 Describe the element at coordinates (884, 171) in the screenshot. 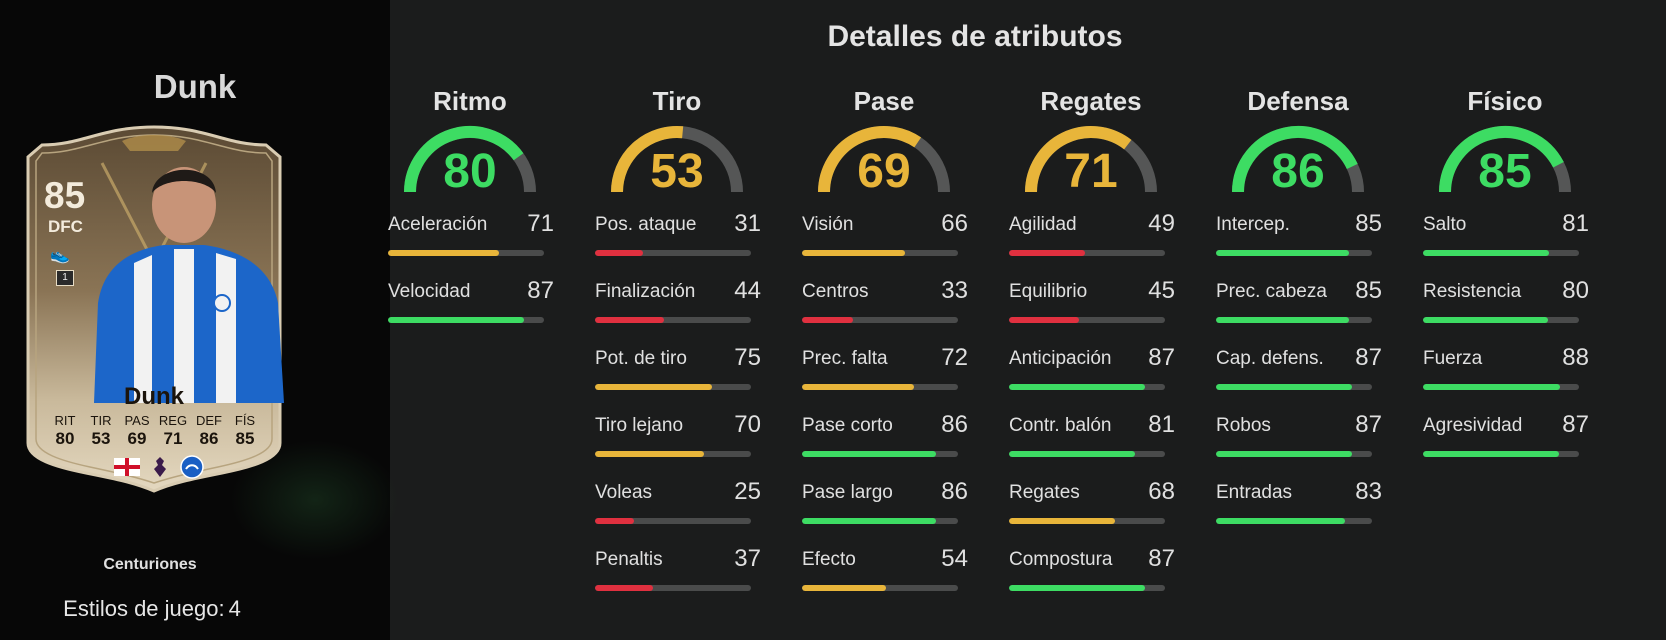

I see `group-value: 69` at that location.